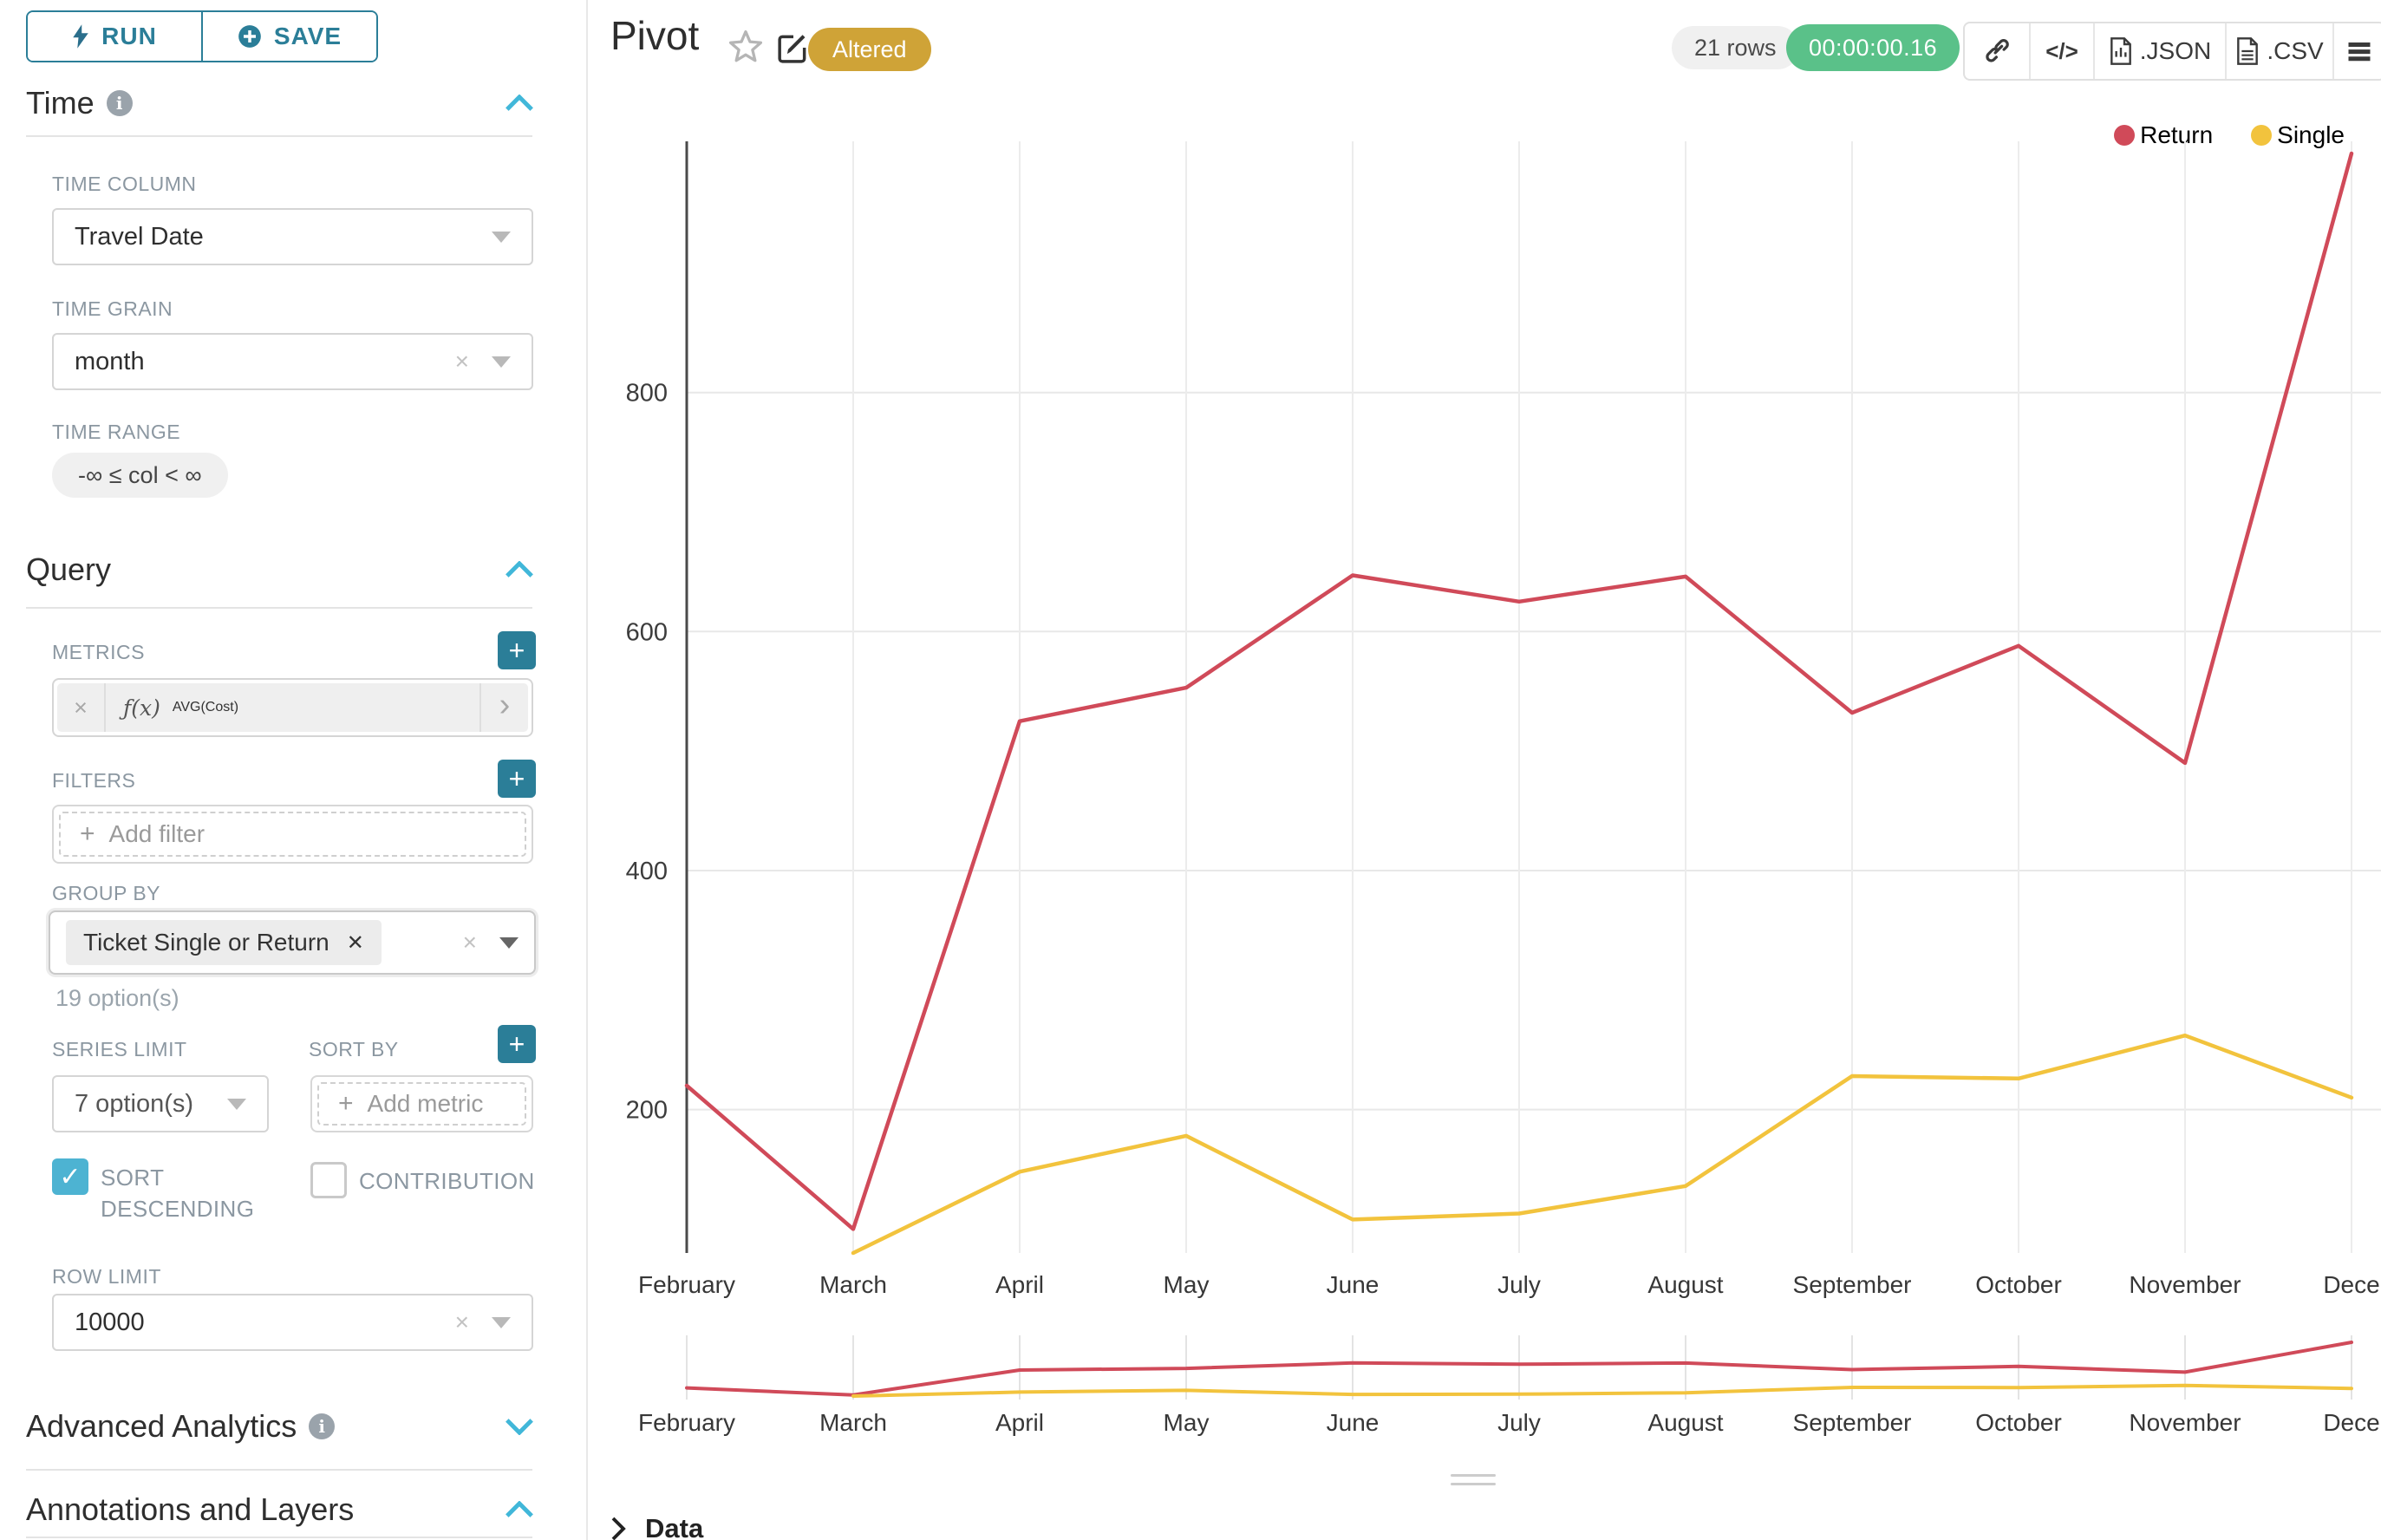 The height and width of the screenshot is (1540, 2381). Describe the element at coordinates (520, 570) in the screenshot. I see `query-section-collapse` at that location.